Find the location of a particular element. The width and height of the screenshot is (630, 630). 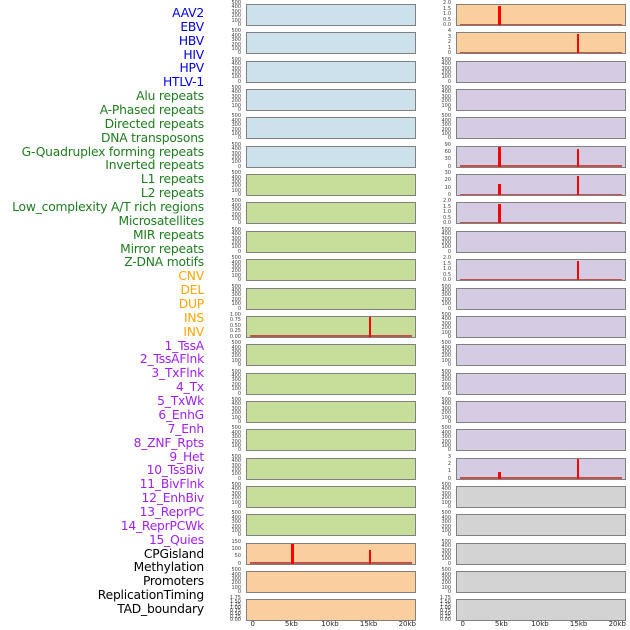

y-tick-label: 60 is located at coordinates (447, 152).